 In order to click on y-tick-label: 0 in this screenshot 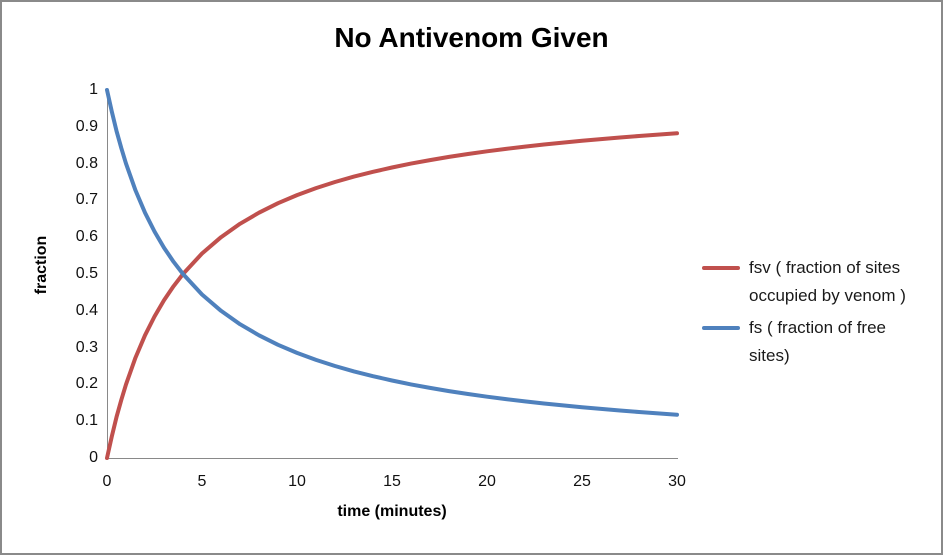, I will do `click(93, 457)`.